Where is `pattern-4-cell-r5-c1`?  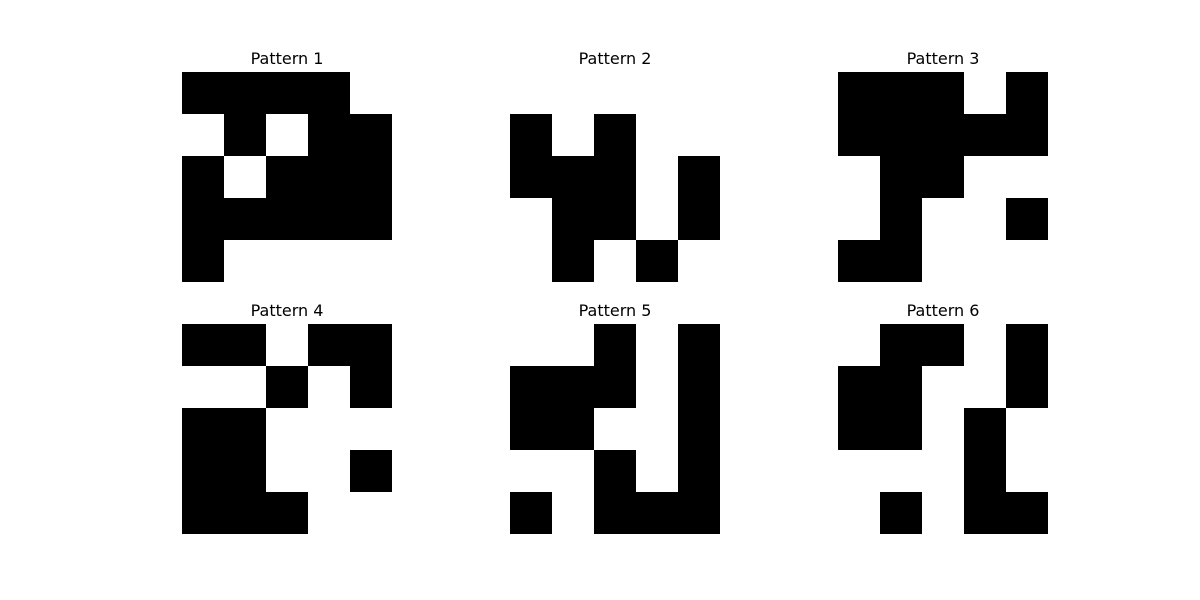
pattern-4-cell-r5-c1 is located at coordinates (203, 513).